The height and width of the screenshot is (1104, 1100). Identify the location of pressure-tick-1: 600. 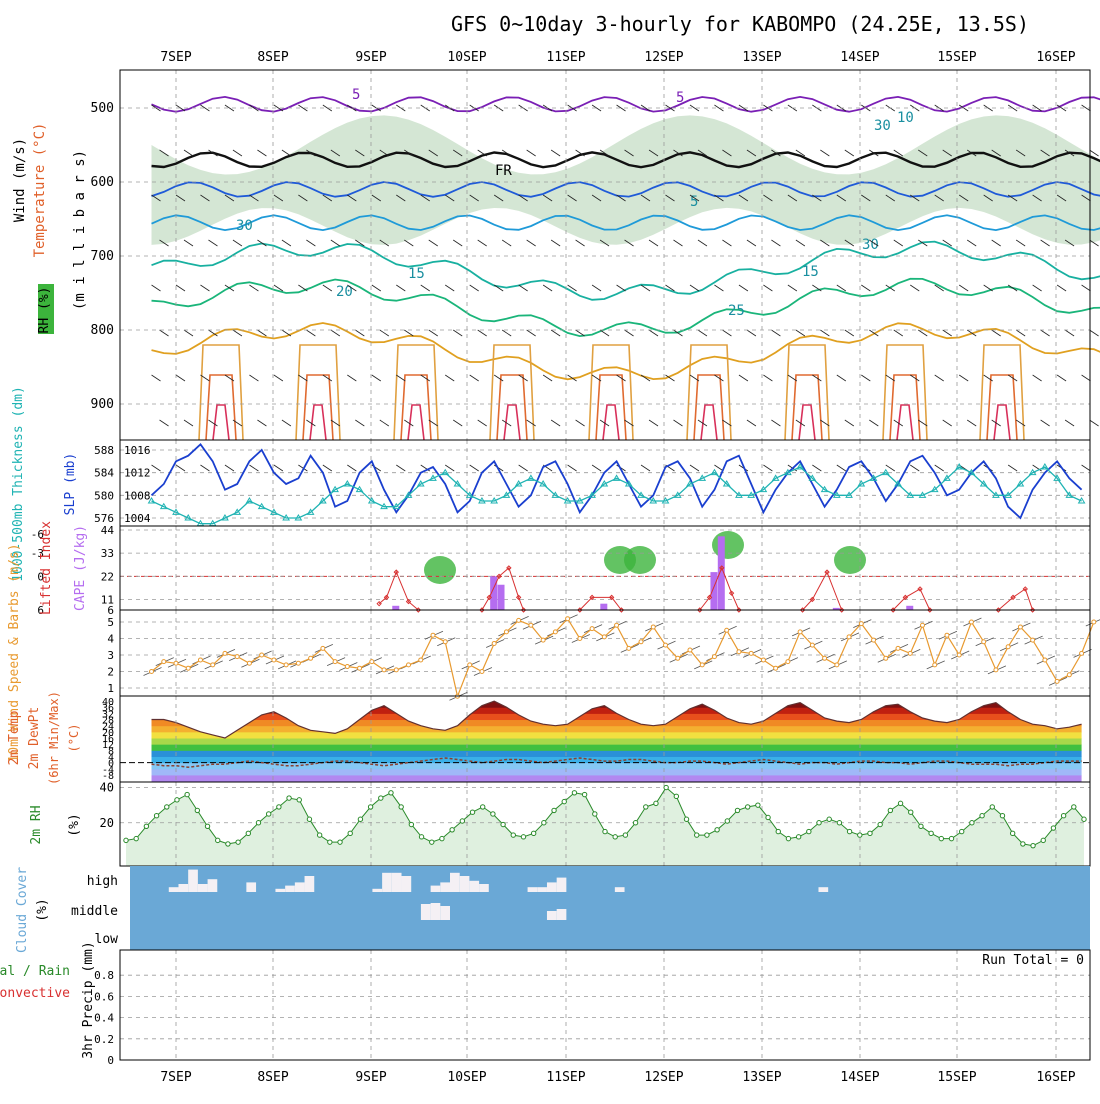
(102, 182).